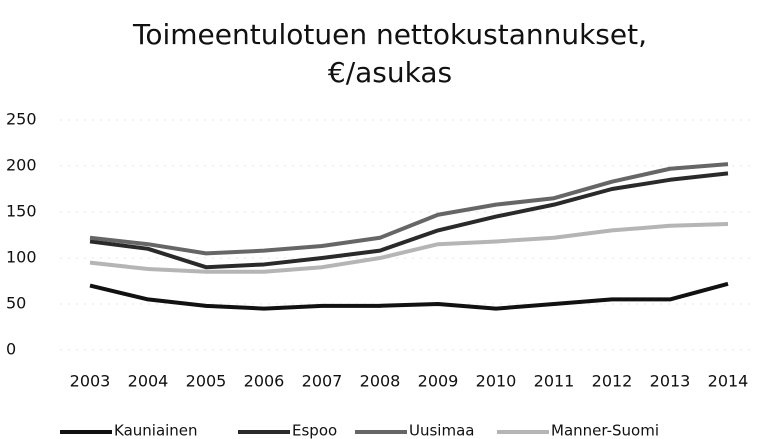 This screenshot has height=439, width=763. Describe the element at coordinates (390, 72) in the screenshot. I see `chart-title: €/asukas` at that location.